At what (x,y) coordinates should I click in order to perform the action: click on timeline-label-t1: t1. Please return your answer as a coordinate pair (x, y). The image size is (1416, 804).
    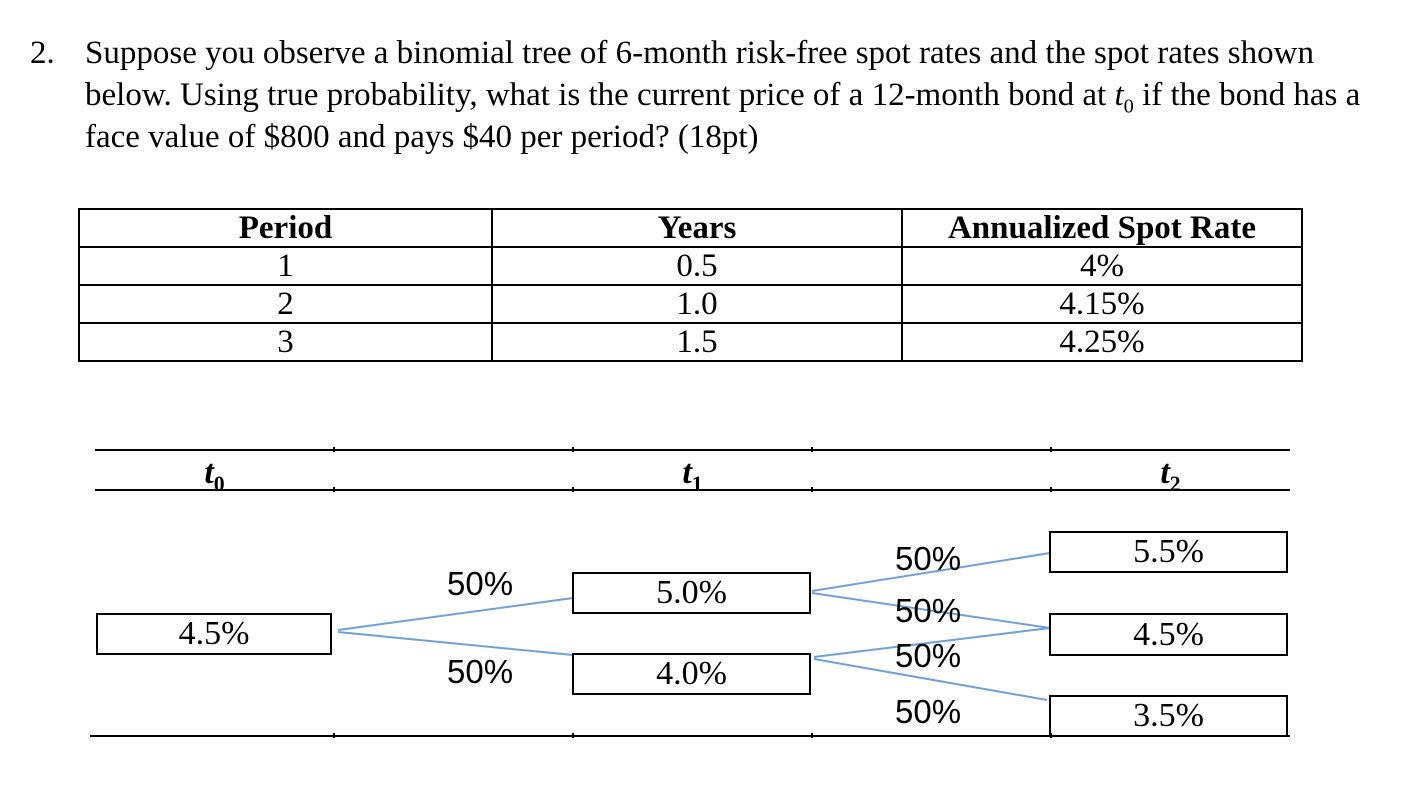
    Looking at the image, I should click on (692, 474).